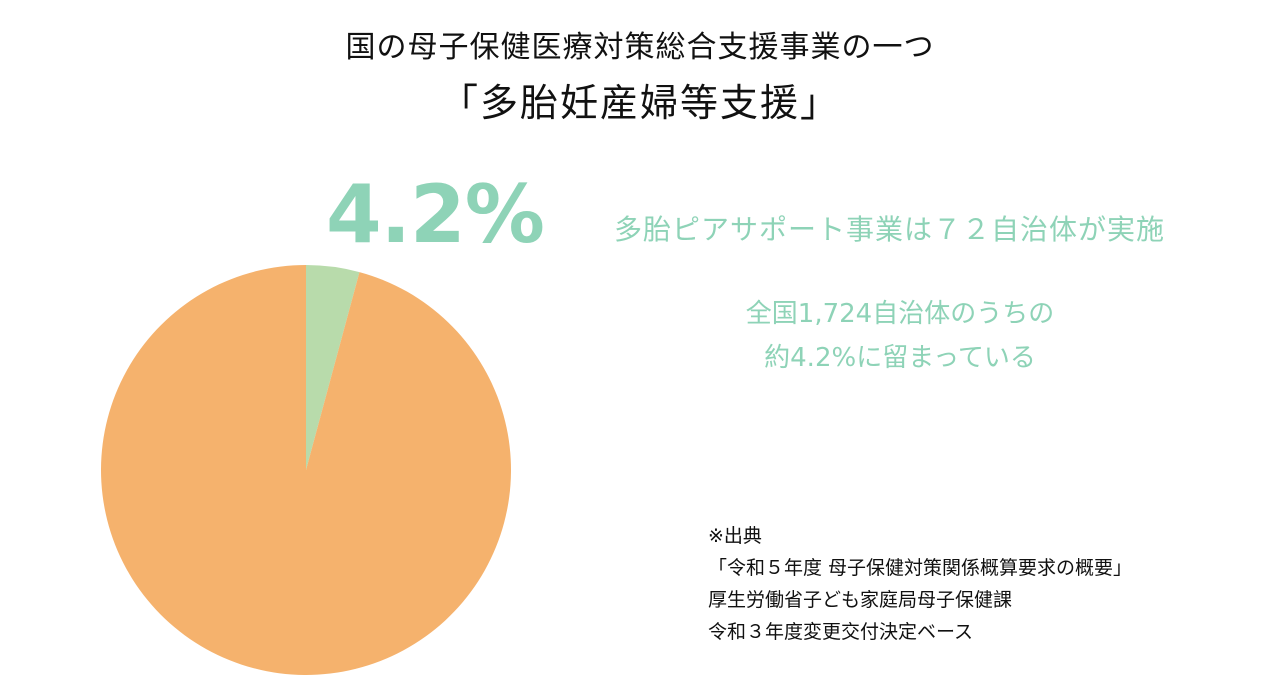  I want to click on page-title-line1: 国の母子保健医療対策総合支援事業の一つ, so click(640, 47).